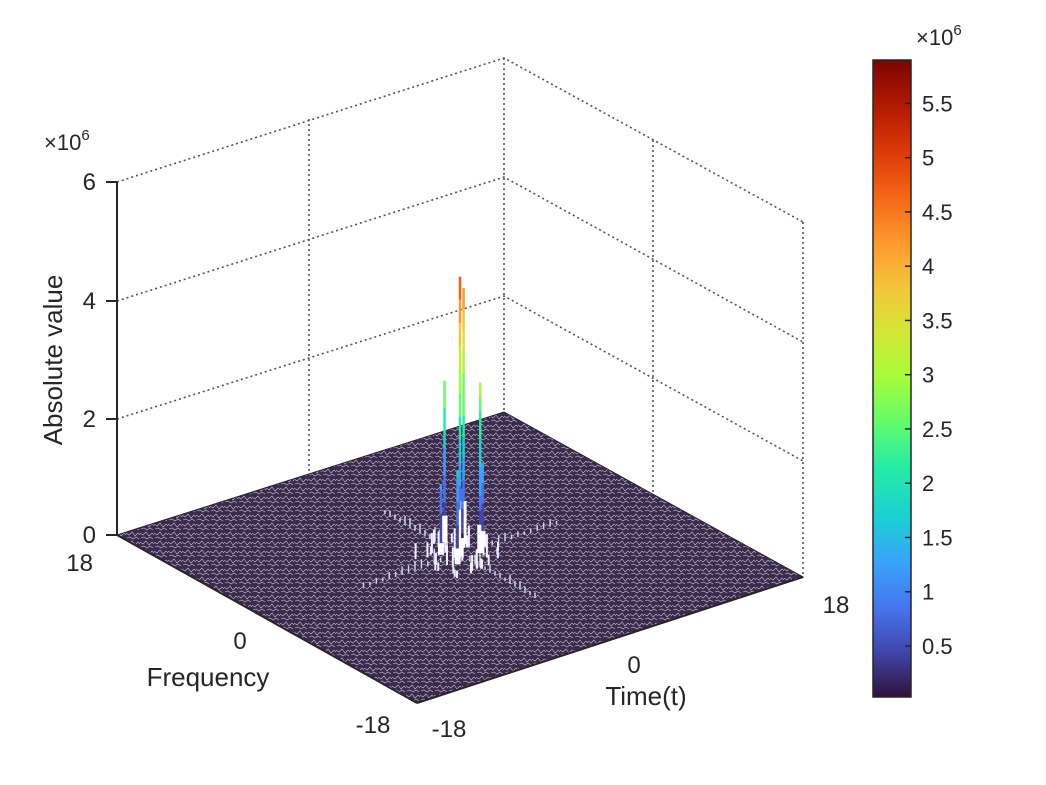 This screenshot has width=1046, height=785. Describe the element at coordinates (267, 619) in the screenshot. I see `axis-edge-left` at that location.